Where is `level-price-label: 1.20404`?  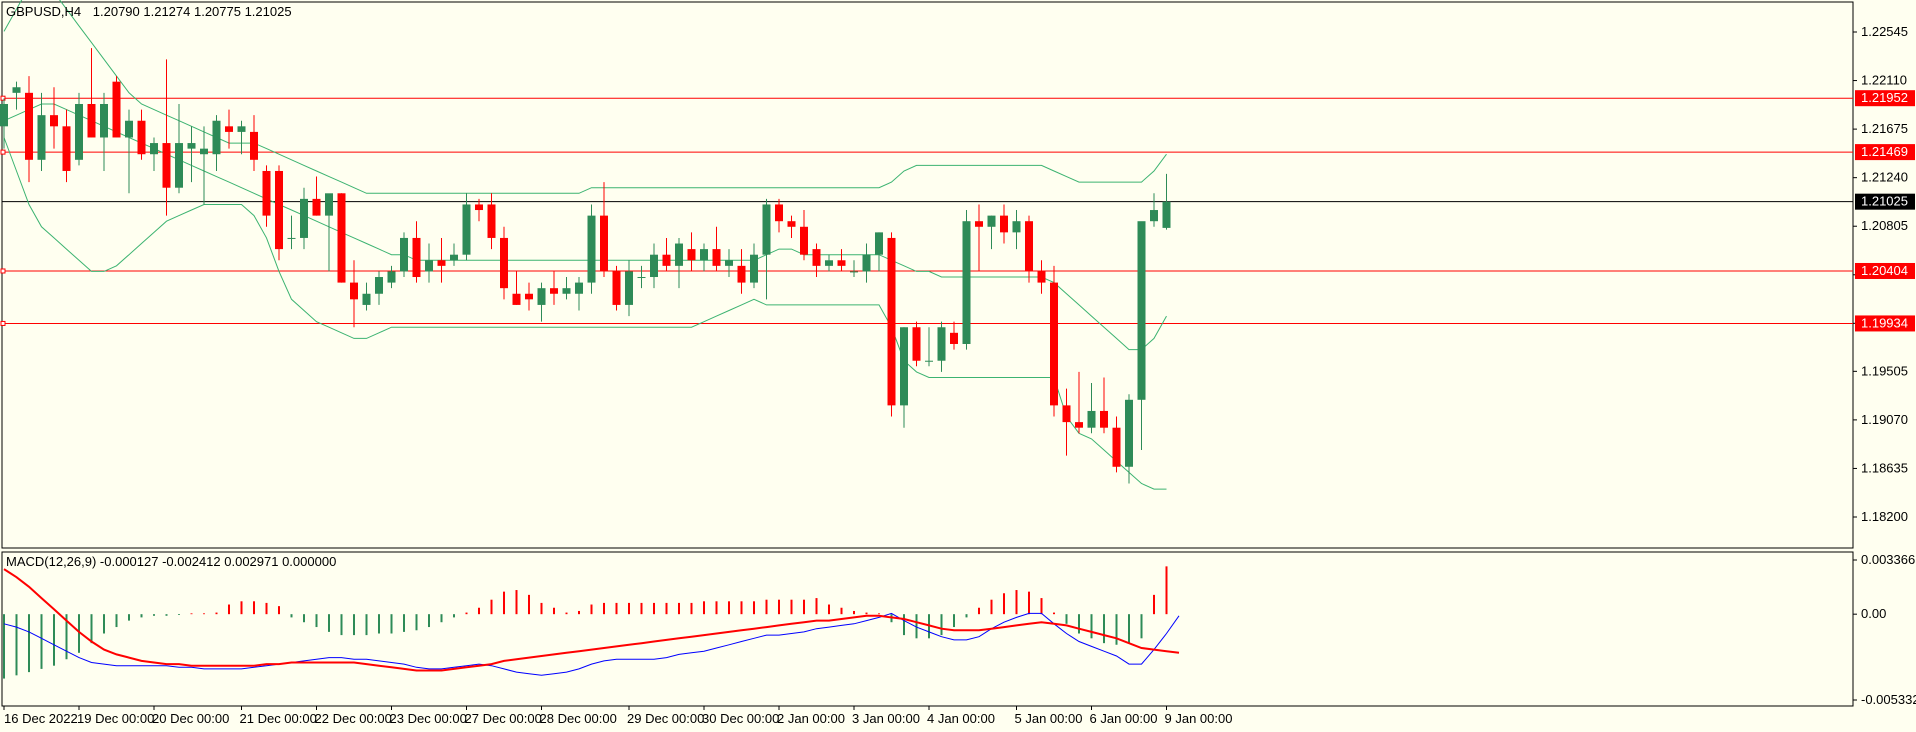
level-price-label: 1.20404 is located at coordinates (1884, 270).